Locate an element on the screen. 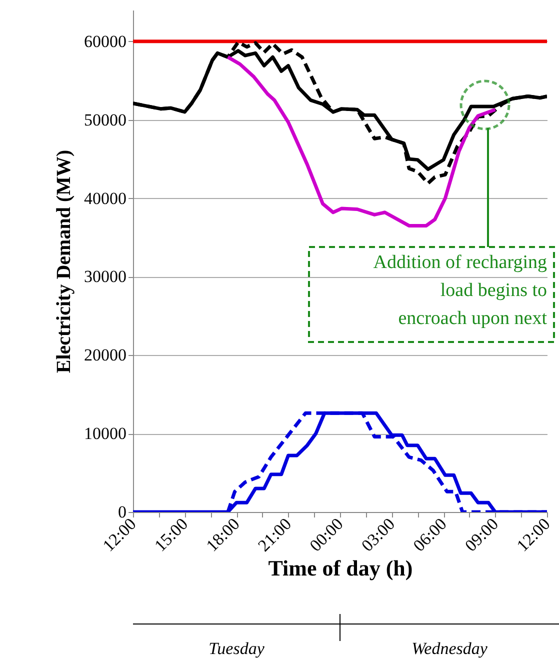 This screenshot has height=659, width=559. y-axis-title: Electricity Demand (MW) is located at coordinates (64, 262).